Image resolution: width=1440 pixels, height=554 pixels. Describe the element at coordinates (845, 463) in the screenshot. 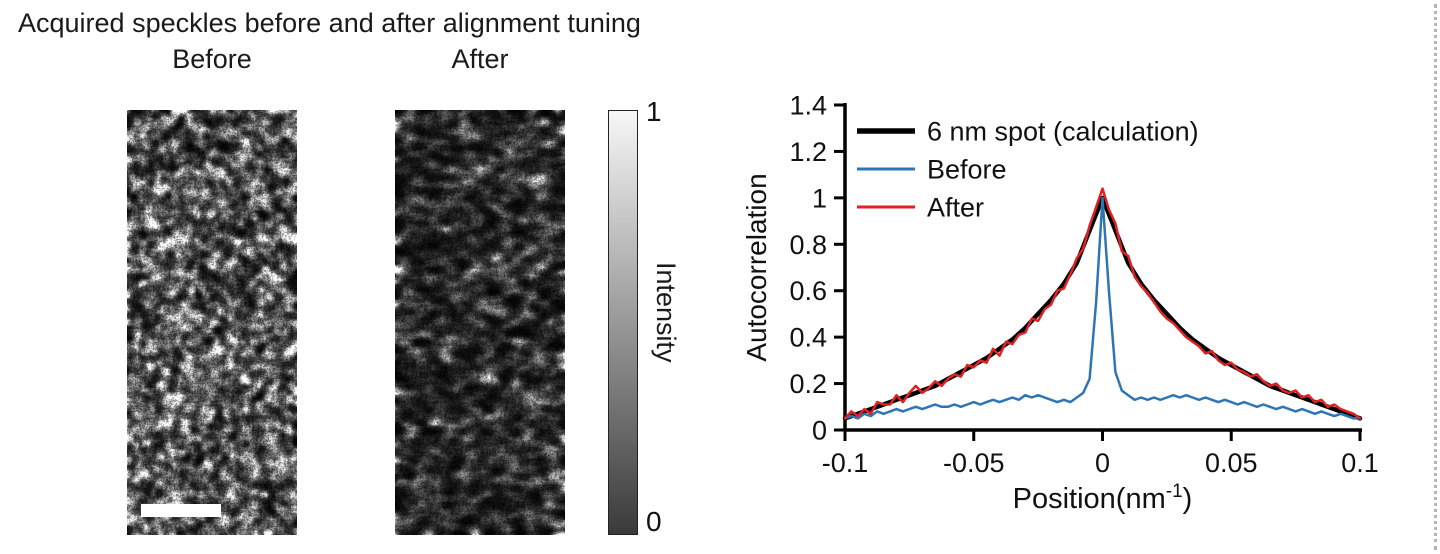

I see `x-tick-label: -0.1` at that location.